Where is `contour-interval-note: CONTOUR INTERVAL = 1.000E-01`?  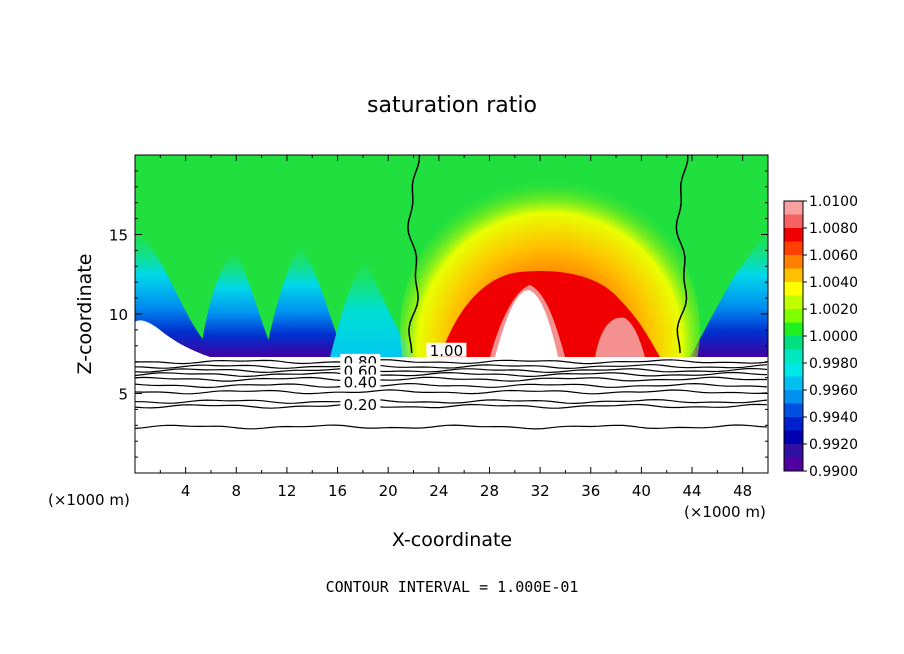 contour-interval-note: CONTOUR INTERVAL = 1.000E-01 is located at coordinates (452, 587).